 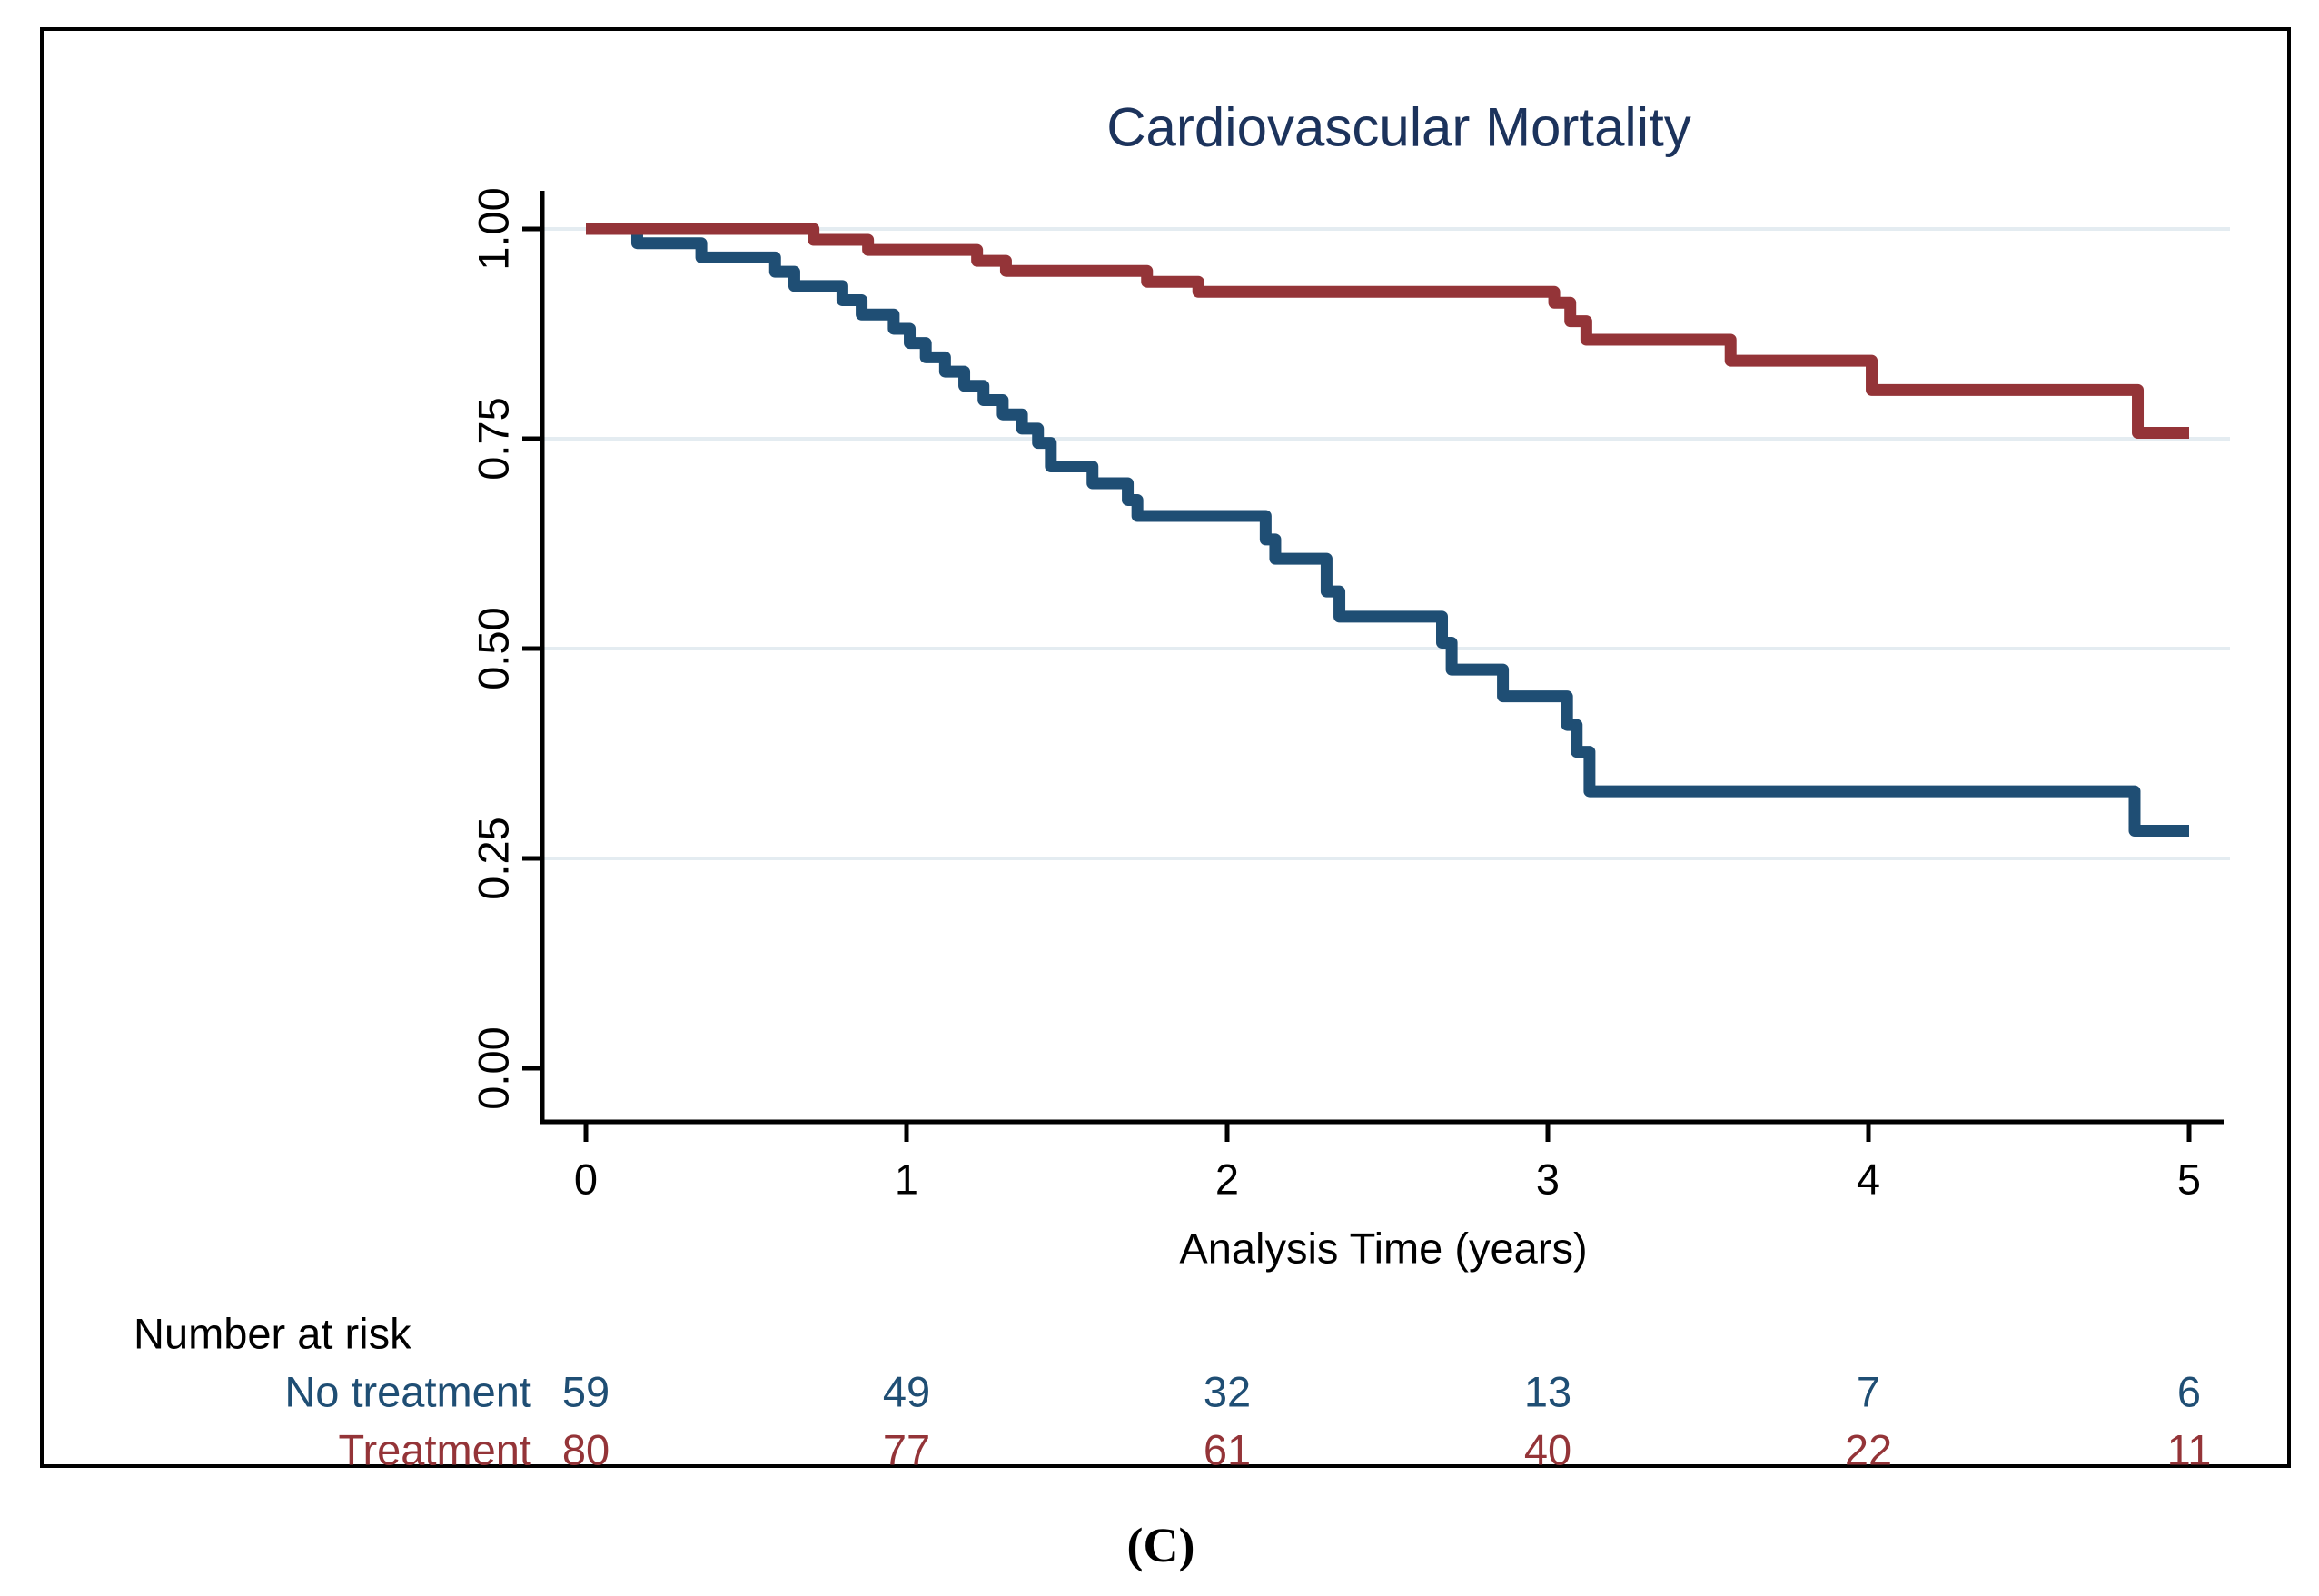 What do you see at coordinates (1160, 1545) in the screenshot?
I see `figure-caption: (C)` at bounding box center [1160, 1545].